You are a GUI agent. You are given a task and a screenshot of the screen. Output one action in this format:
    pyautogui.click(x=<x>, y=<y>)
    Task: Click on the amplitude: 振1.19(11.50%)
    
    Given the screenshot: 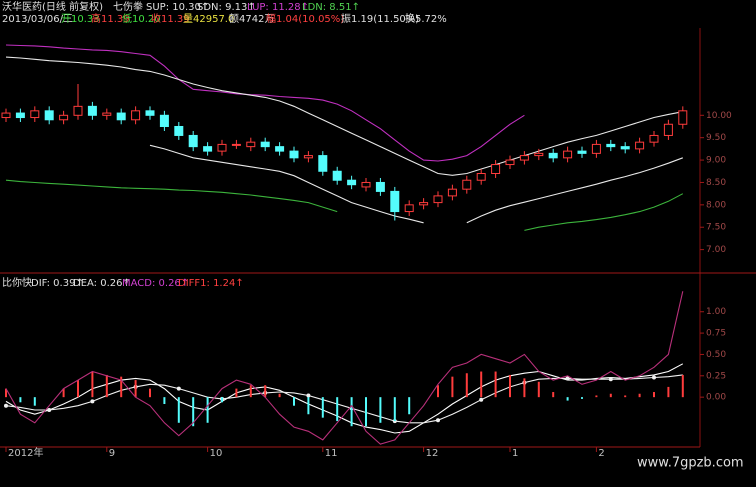 What is the action you would take?
    pyautogui.click(x=380, y=18)
    